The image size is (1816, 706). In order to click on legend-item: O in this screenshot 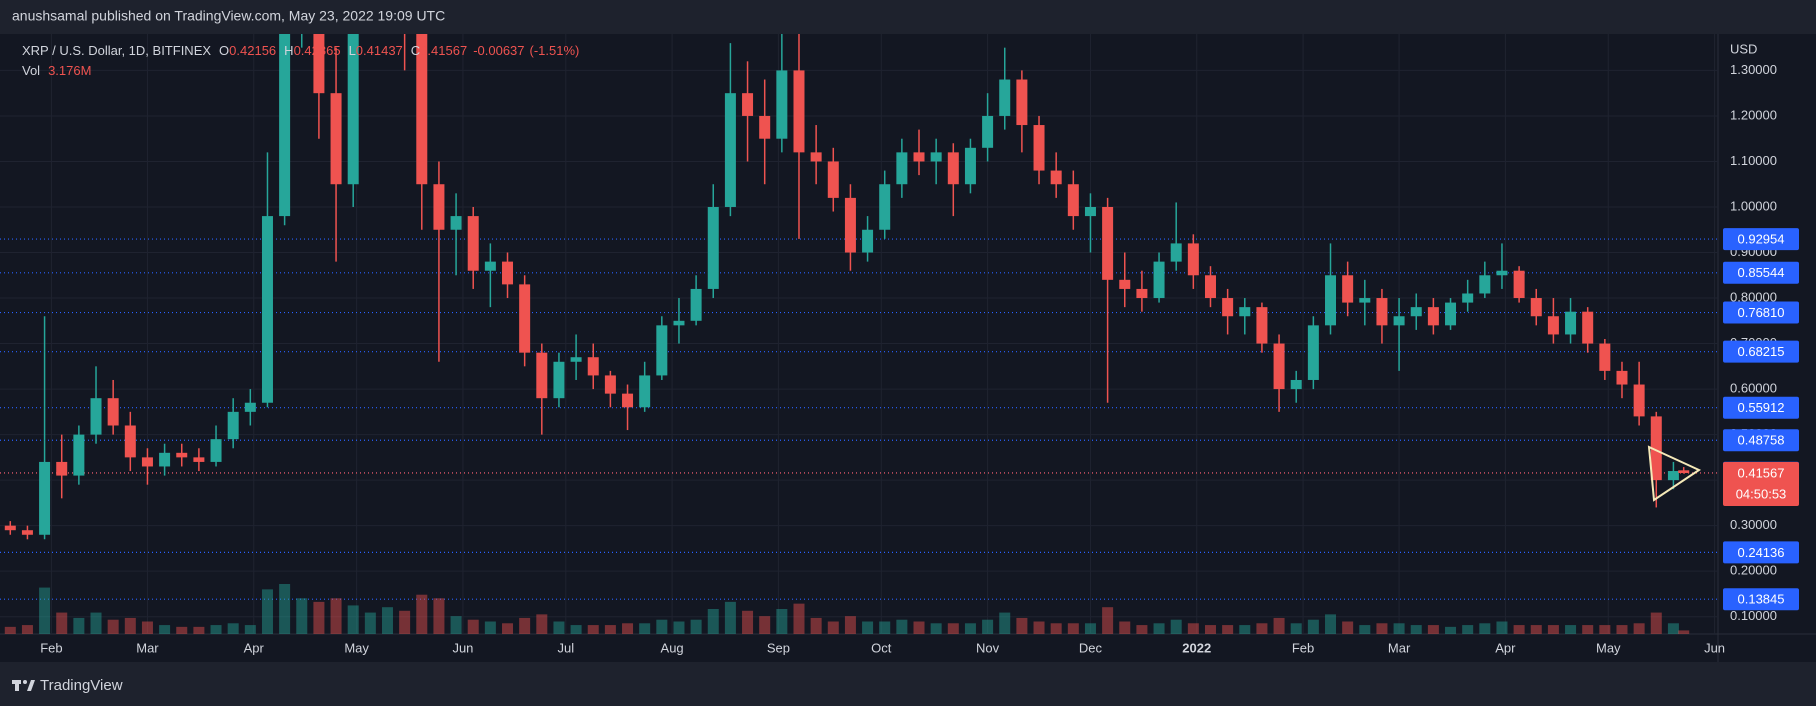, I will do `click(224, 50)`.